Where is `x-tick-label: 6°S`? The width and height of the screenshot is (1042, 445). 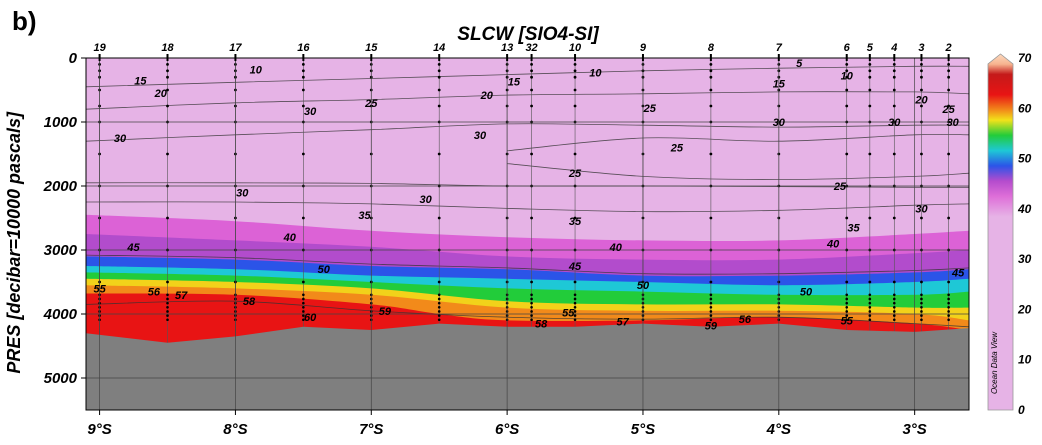 x-tick-label: 6°S is located at coordinates (507, 429).